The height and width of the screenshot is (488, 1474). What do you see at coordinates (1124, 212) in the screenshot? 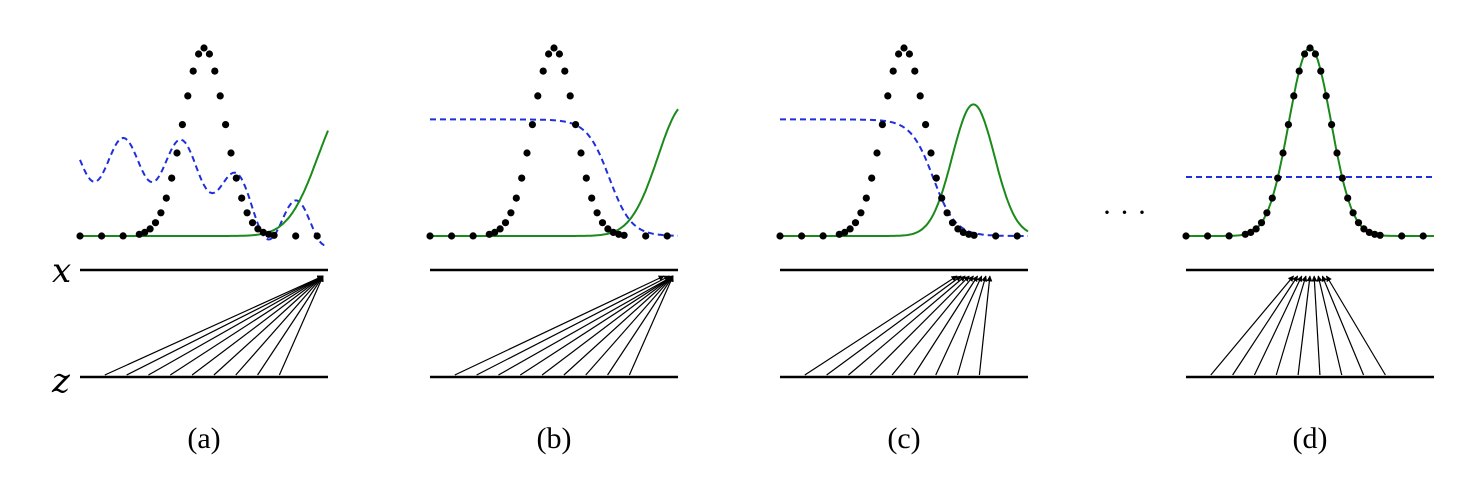
I see `ellipsis-text: · · ·` at bounding box center [1124, 212].